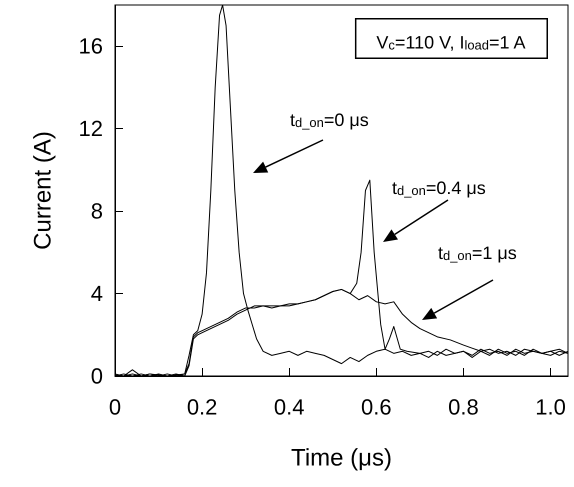 This screenshot has width=574, height=487. What do you see at coordinates (202, 407) in the screenshot?
I see `x-tick-label: 0.2` at bounding box center [202, 407].